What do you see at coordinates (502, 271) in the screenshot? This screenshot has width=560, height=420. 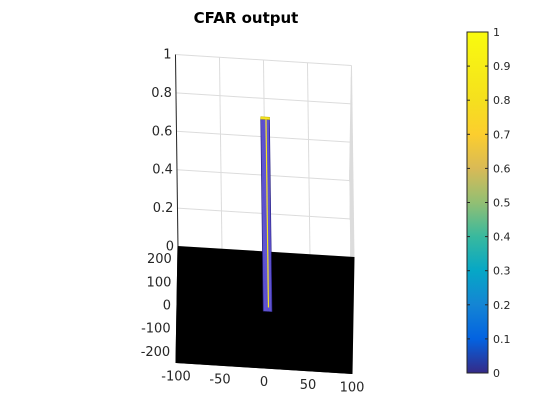 I see `colorbar-tick-label: 0.3` at bounding box center [502, 271].